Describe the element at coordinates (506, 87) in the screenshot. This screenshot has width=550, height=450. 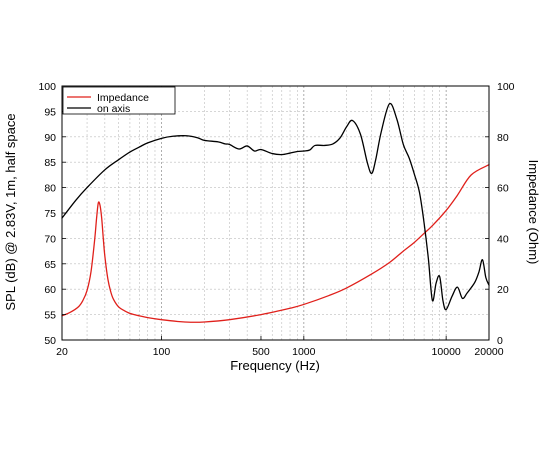
I see `y-tick-label-right: 100` at that location.